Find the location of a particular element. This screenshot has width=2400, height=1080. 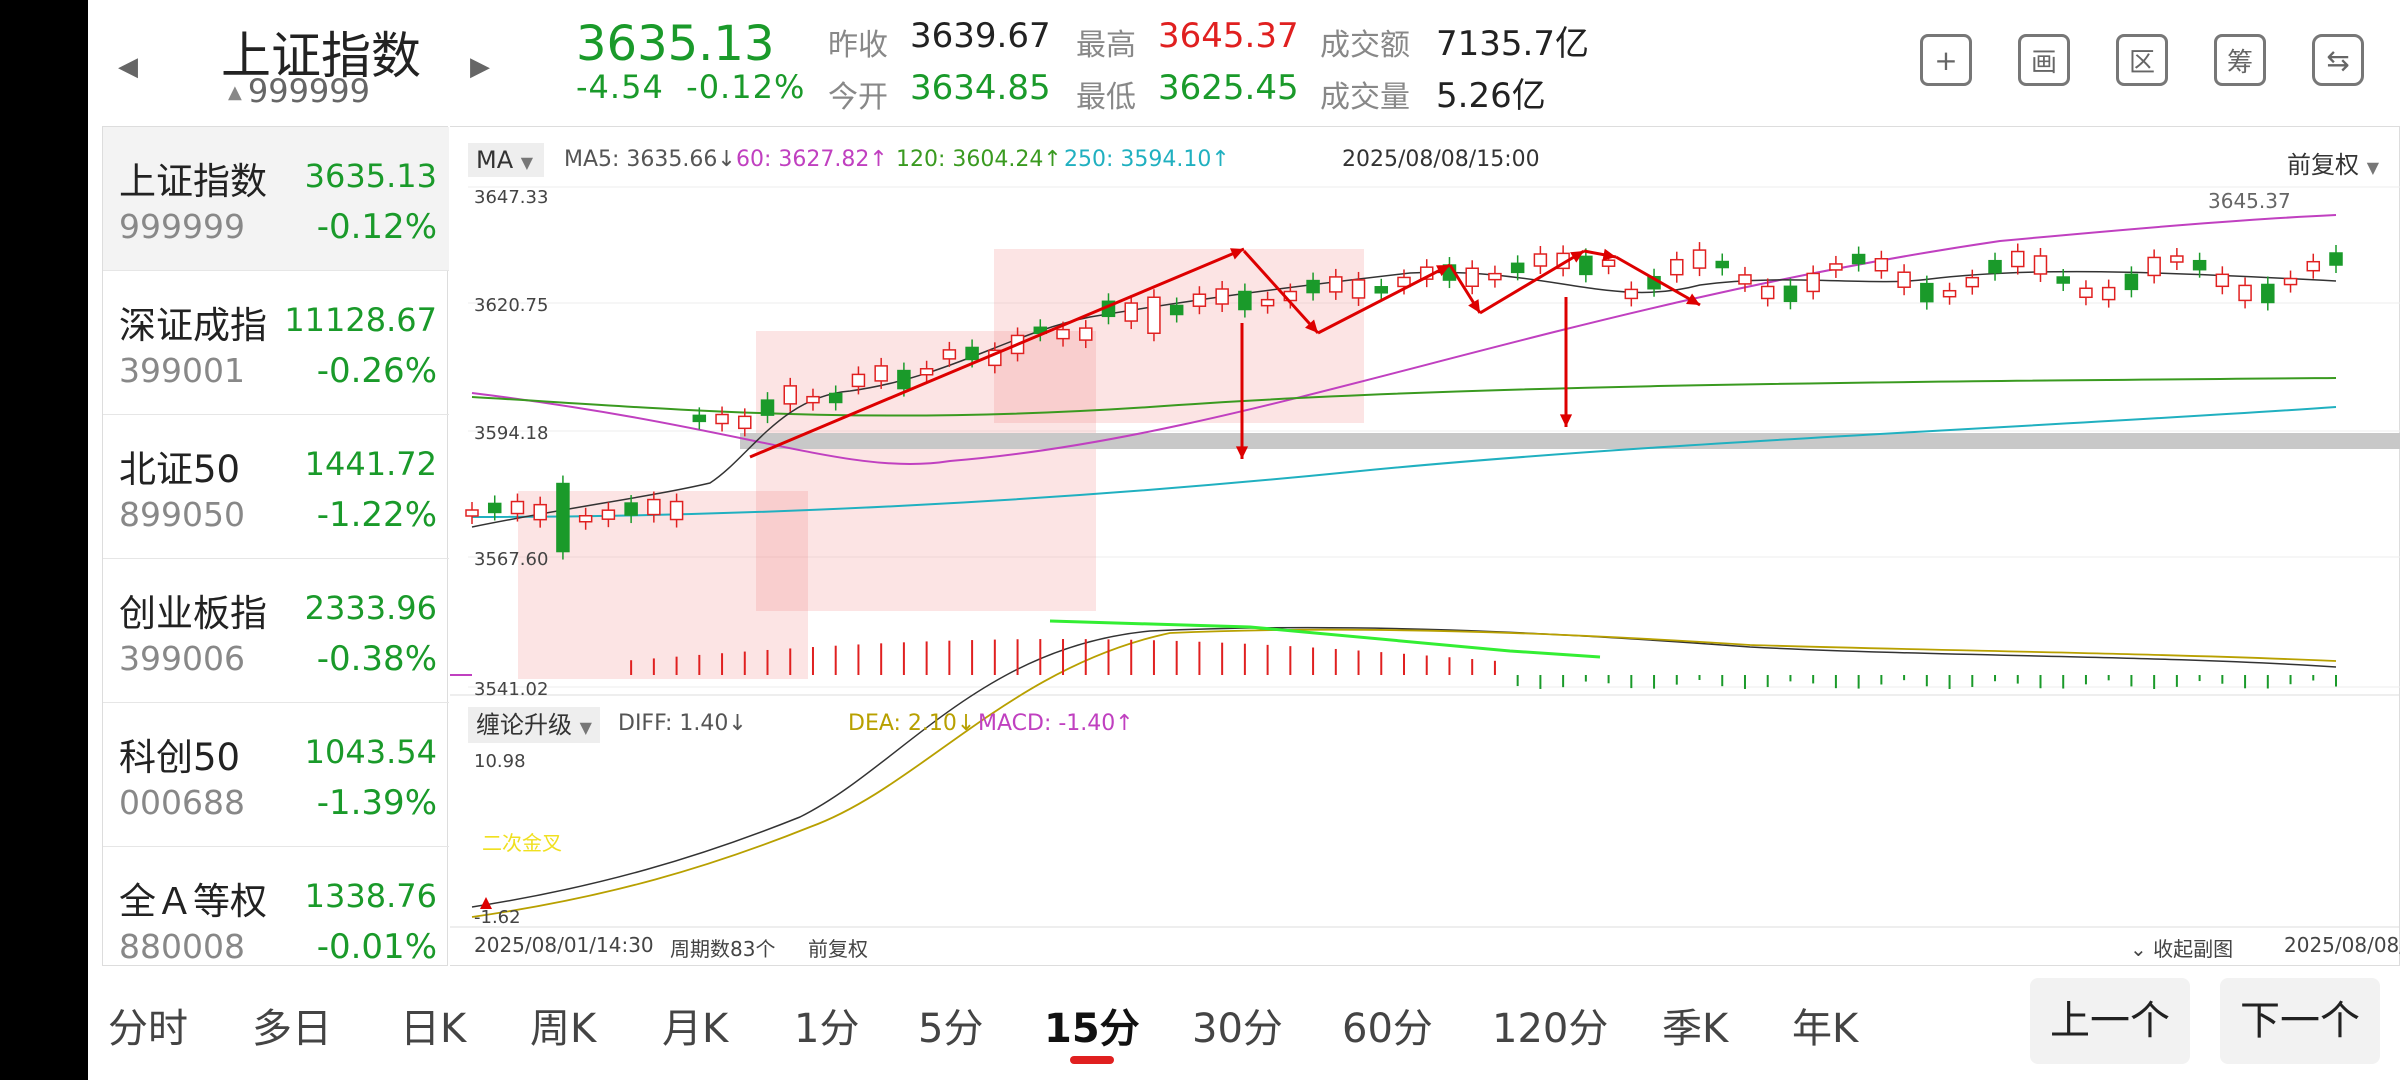

prev-button: 上一个 is located at coordinates (2110, 1021).